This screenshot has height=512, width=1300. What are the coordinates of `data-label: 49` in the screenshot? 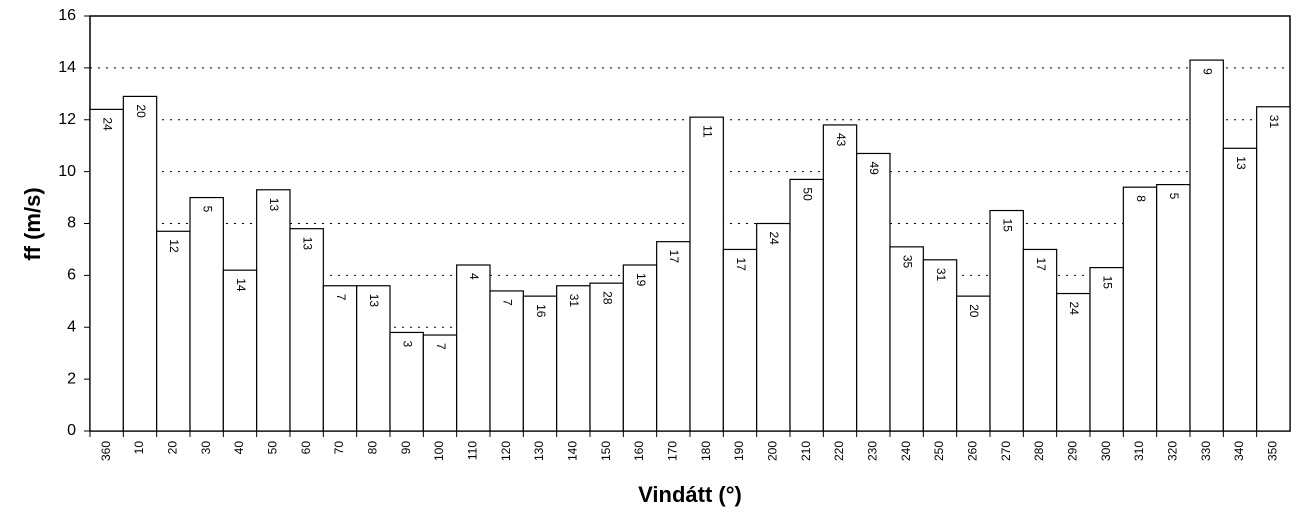 It's located at (874, 168).